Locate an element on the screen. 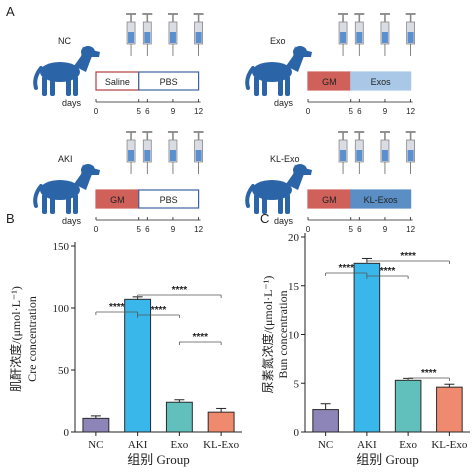  y-tick-label: 150 is located at coordinates (61, 247).